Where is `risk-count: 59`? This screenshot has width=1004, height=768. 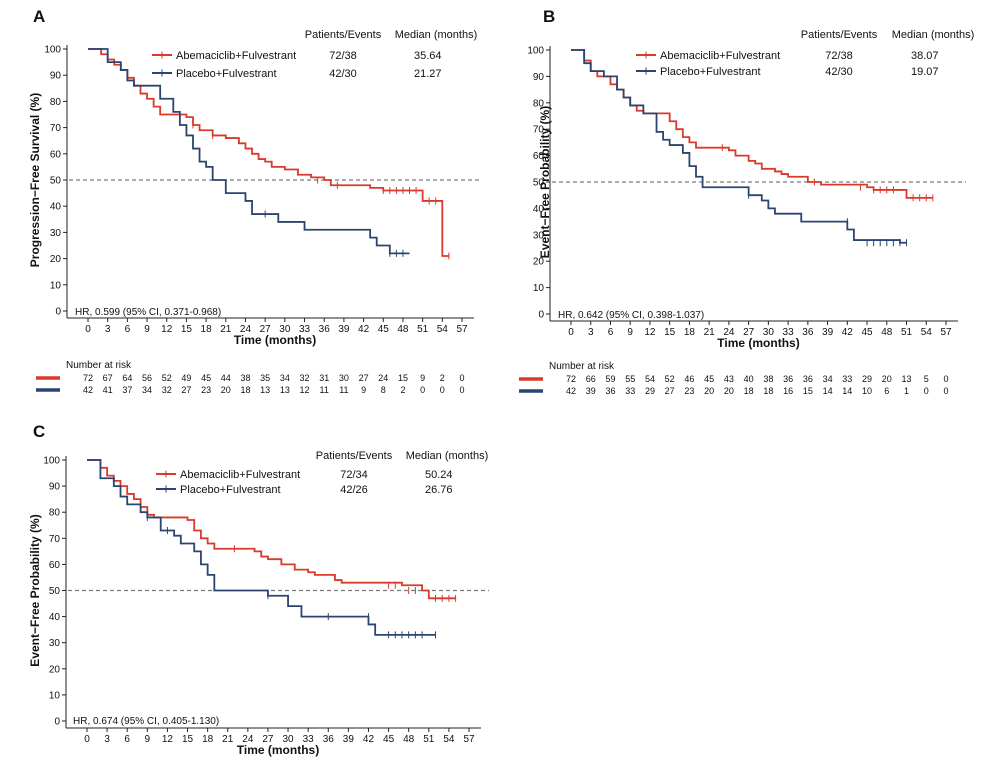
risk-count: 59 is located at coordinates (610, 379).